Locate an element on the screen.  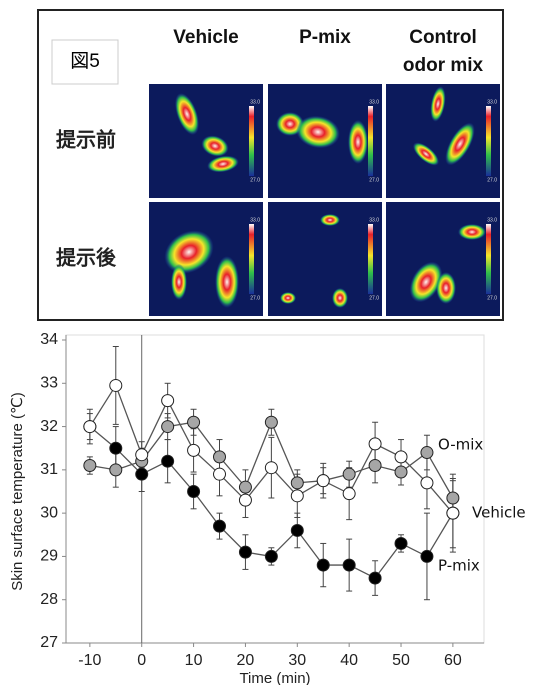
y-tick-label: 31 is located at coordinates (49, 469).